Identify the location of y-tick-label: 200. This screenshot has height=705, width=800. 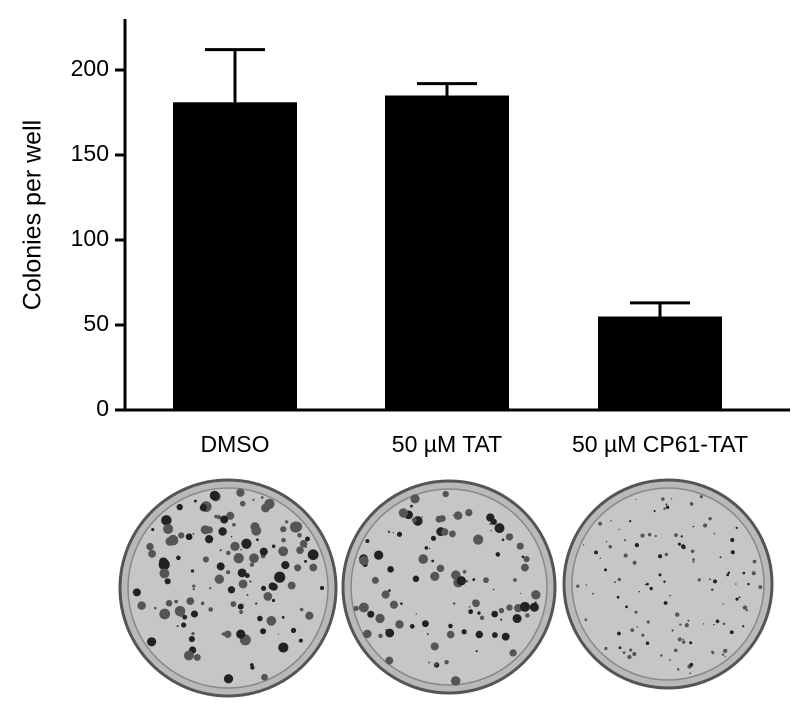
(90, 68).